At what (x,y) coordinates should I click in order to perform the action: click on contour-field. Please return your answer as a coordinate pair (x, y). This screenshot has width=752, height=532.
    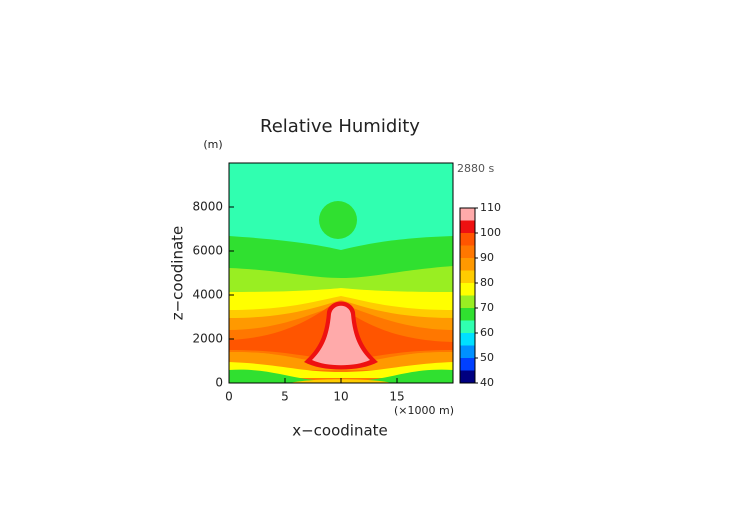
    Looking at the image, I should click on (341, 273).